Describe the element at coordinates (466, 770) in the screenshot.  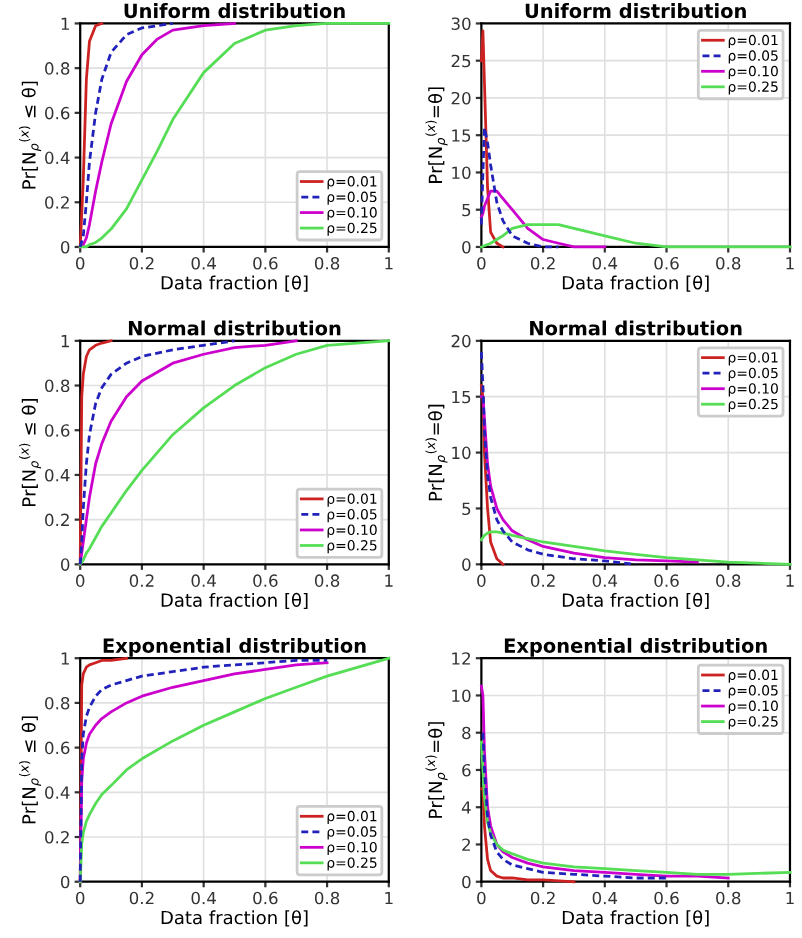
I see `y-tick-label: 6` at that location.